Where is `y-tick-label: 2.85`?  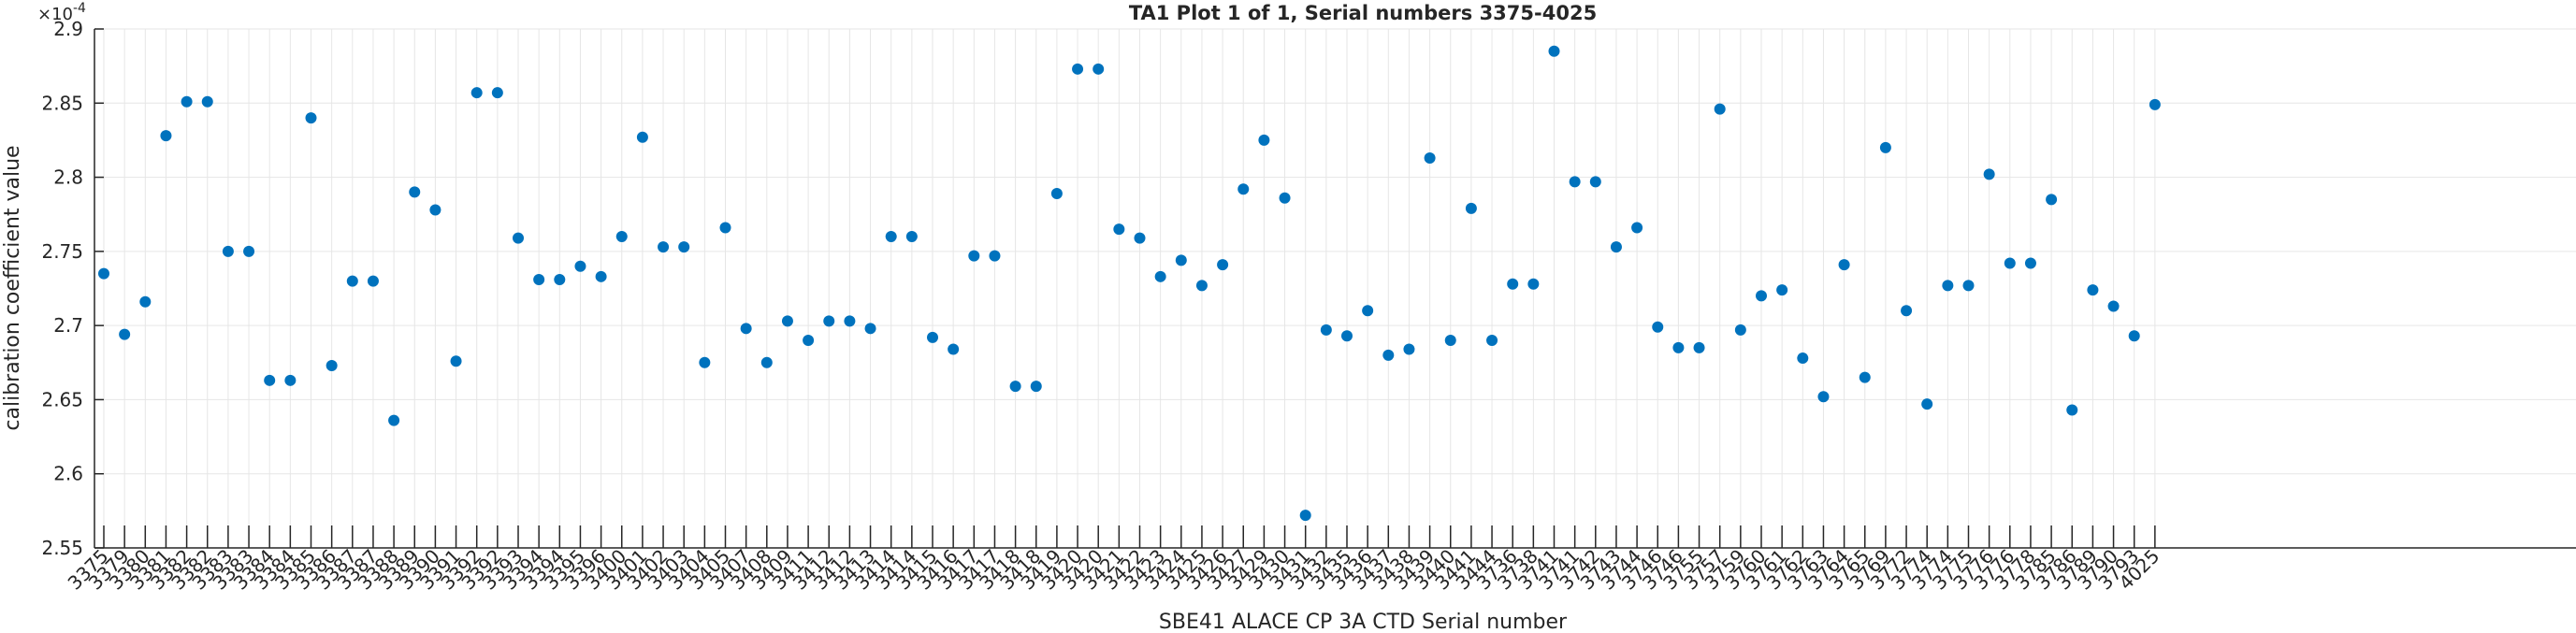 y-tick-label: 2.85 is located at coordinates (62, 103).